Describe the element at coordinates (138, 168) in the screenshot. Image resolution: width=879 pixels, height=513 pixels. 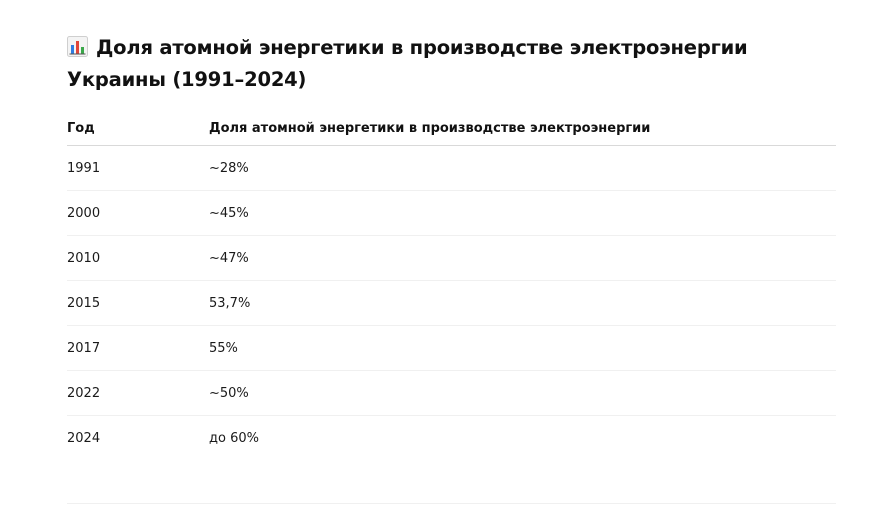
I see `year-cell: 1991` at that location.